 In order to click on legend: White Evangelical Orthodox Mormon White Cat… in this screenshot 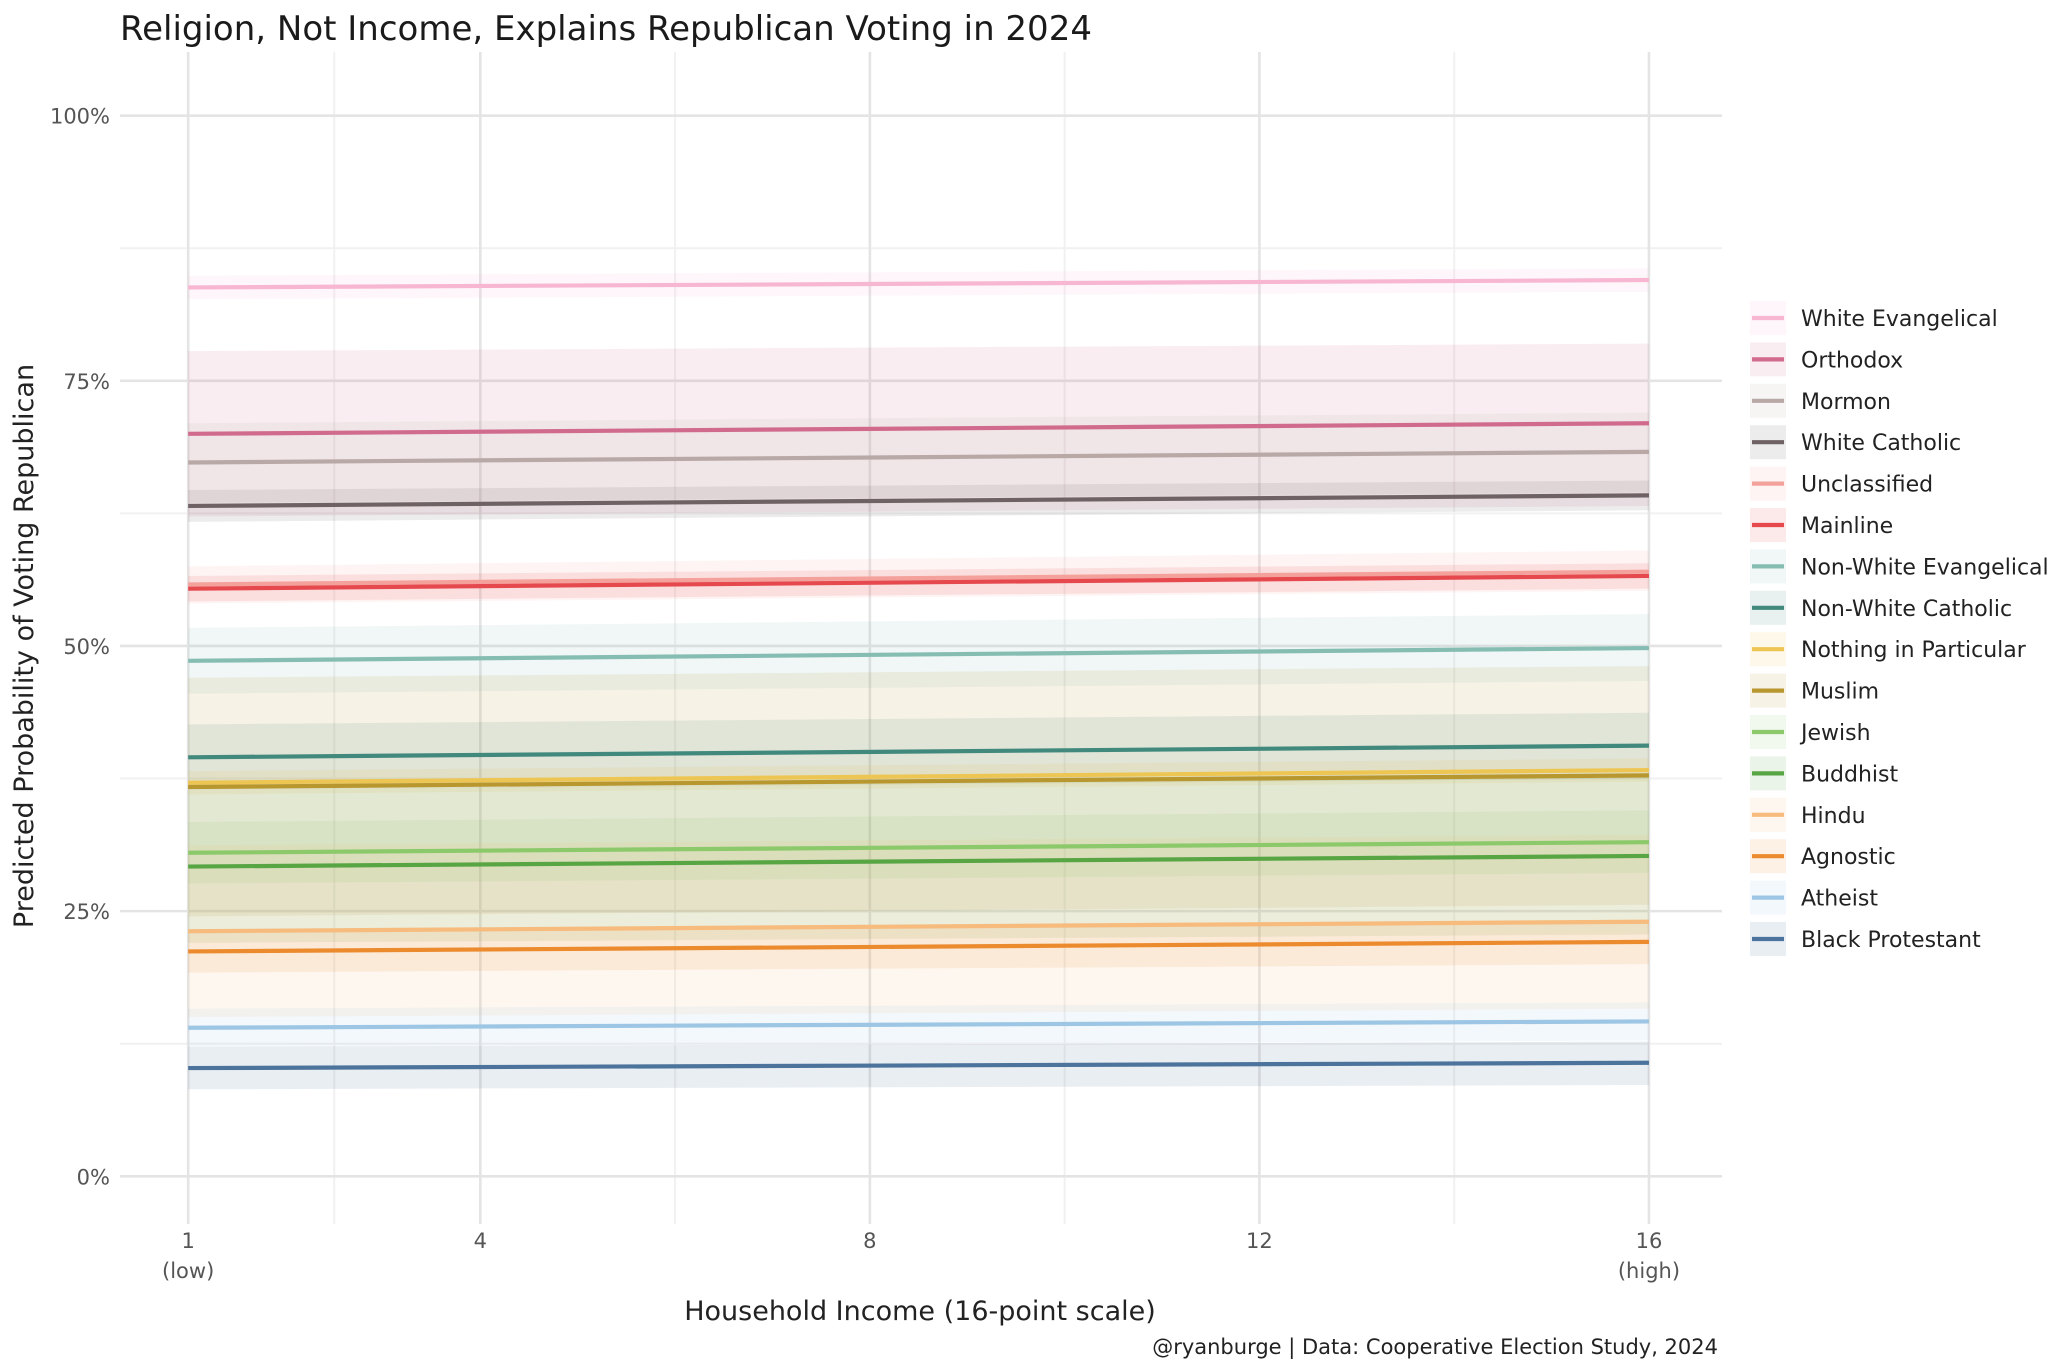, I will do `click(1899, 628)`.